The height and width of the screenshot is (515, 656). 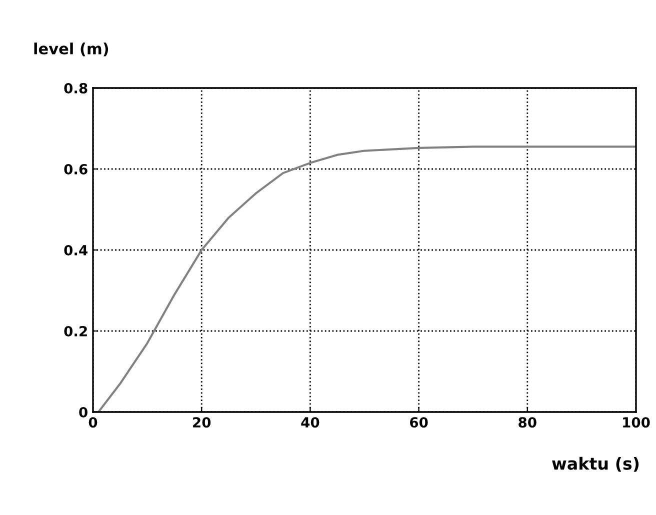 I want to click on y-tick-label: 0.2, so click(x=75, y=331).